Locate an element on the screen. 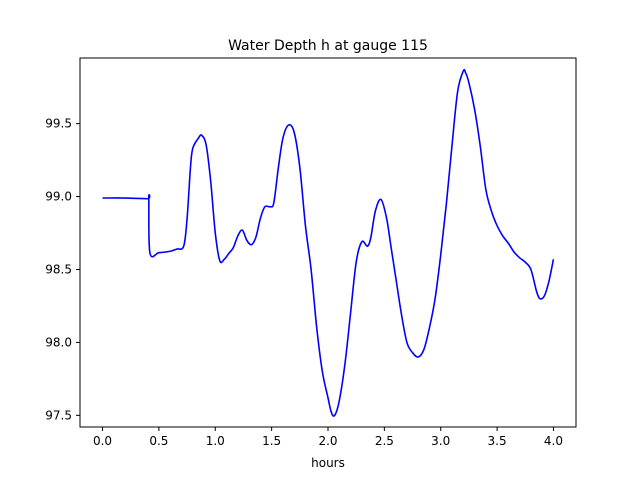 The image size is (640, 480). y-tick-label: 97.5 is located at coordinates (58, 415).